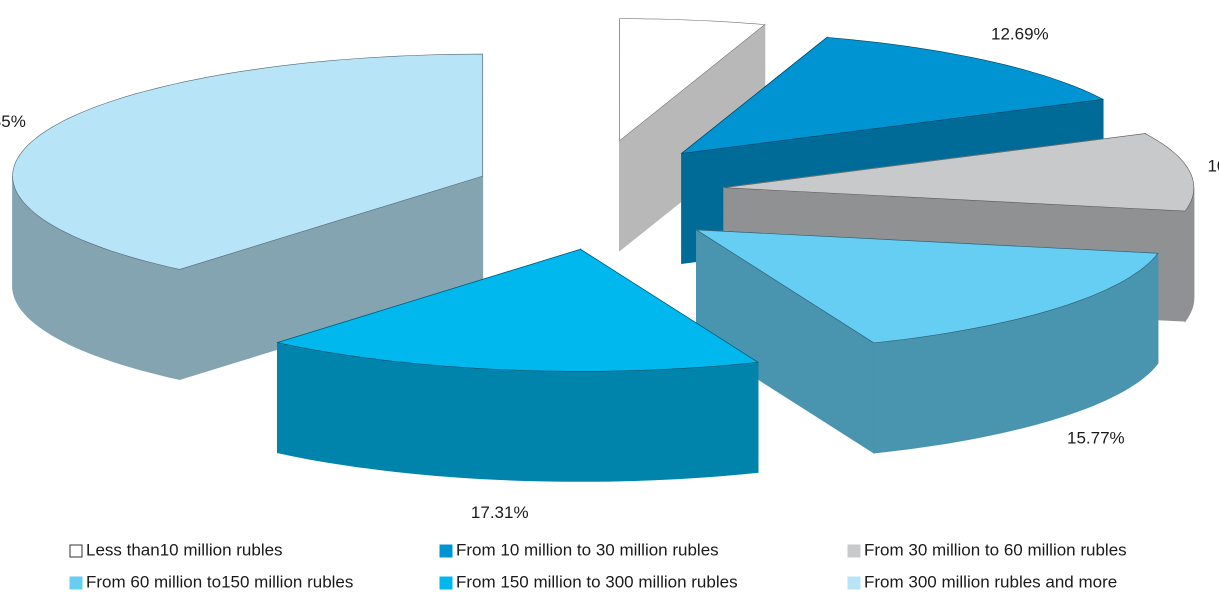 This screenshot has height=609, width=1219. I want to click on legend-label: From 300 million rubles and more, so click(990, 581).